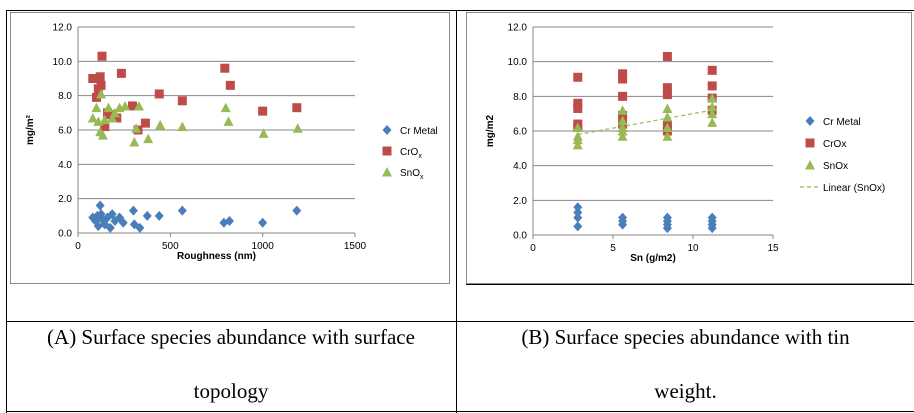  I want to click on caption-b-line1: (B) Surface species abundance with tin, so click(685, 337).